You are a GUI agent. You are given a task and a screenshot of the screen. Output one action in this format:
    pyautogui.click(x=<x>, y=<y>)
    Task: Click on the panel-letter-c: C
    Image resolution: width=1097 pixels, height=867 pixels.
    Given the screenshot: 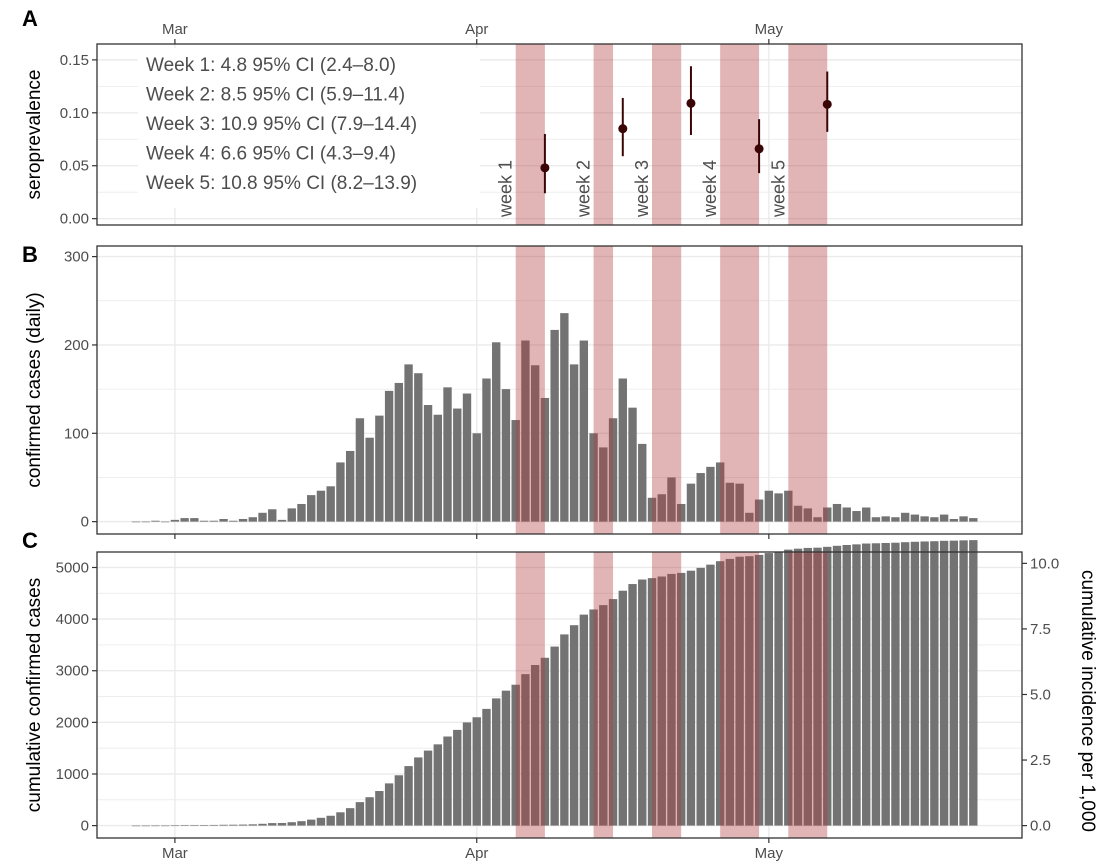 What is the action you would take?
    pyautogui.click(x=30, y=540)
    